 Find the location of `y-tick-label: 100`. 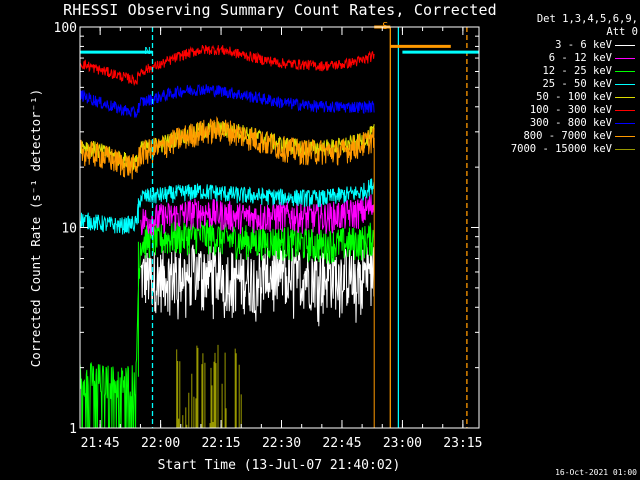

y-tick-label: 100 is located at coordinates (65, 28).